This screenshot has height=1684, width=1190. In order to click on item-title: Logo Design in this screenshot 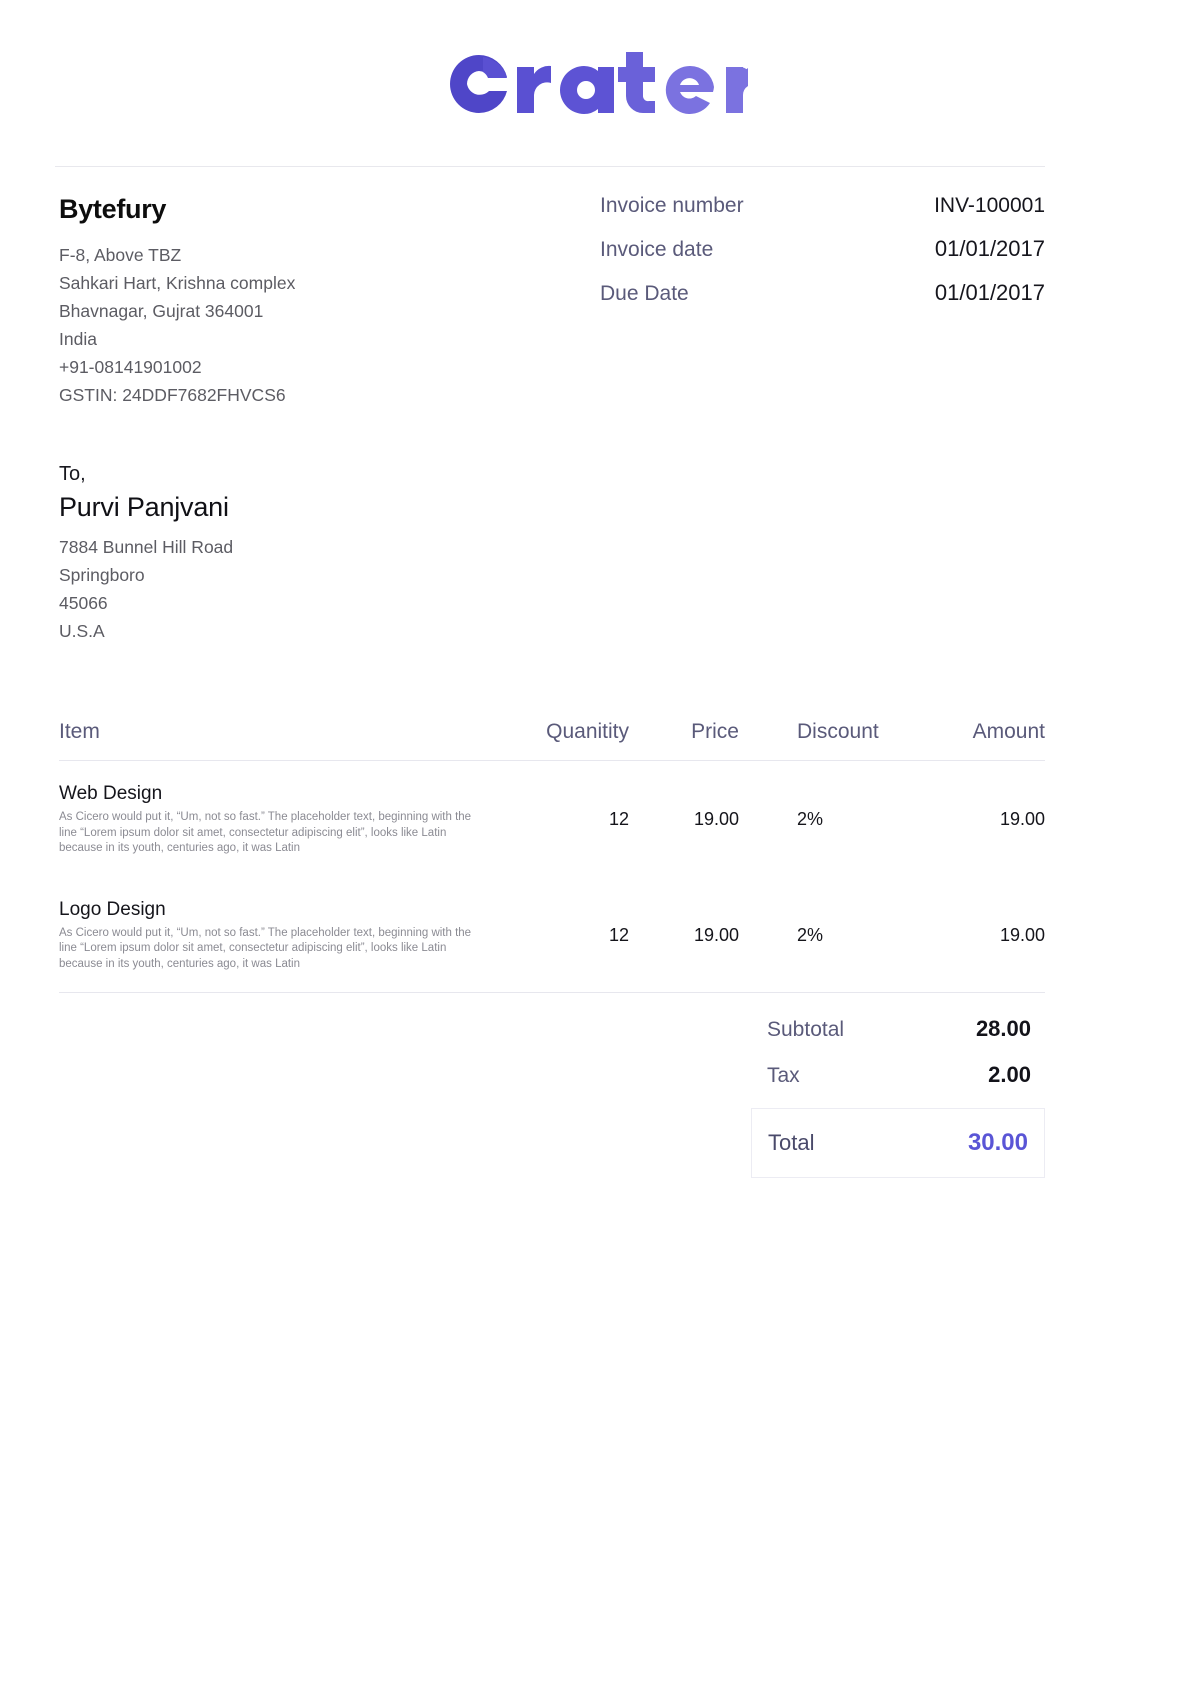, I will do `click(112, 909)`.